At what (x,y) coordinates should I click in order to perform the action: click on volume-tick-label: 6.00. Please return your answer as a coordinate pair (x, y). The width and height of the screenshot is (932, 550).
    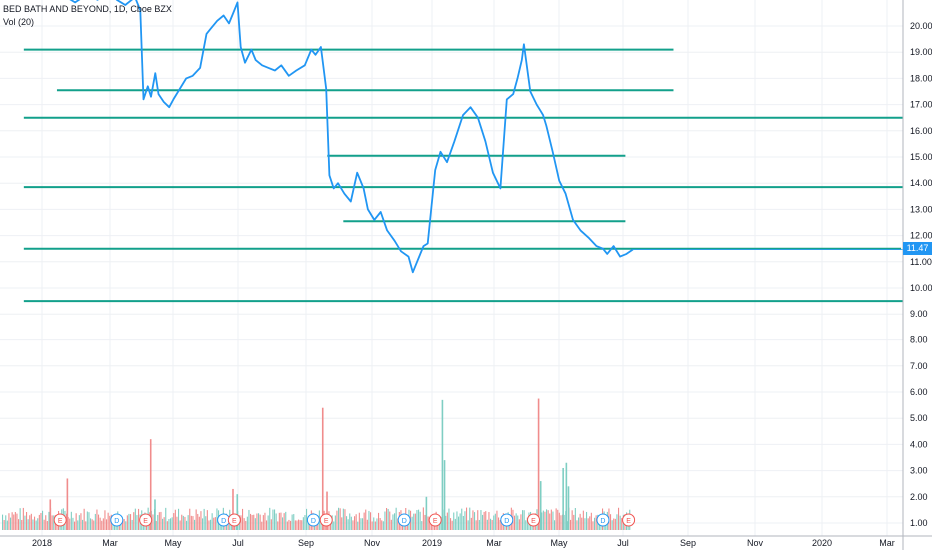
    Looking at the image, I should click on (919, 392).